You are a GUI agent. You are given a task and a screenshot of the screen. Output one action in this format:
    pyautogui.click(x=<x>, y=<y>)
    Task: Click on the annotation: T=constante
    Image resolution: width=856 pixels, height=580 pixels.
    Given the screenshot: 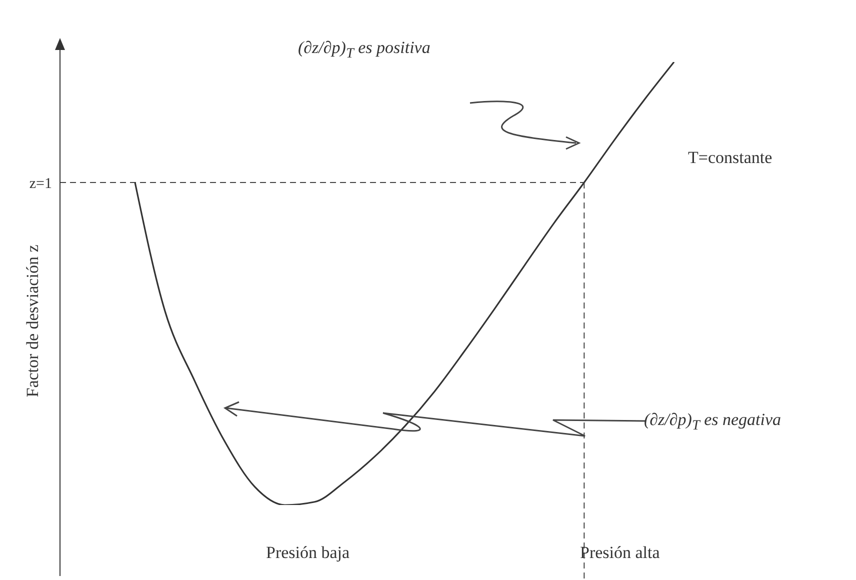 What is the action you would take?
    pyautogui.click(x=730, y=158)
    